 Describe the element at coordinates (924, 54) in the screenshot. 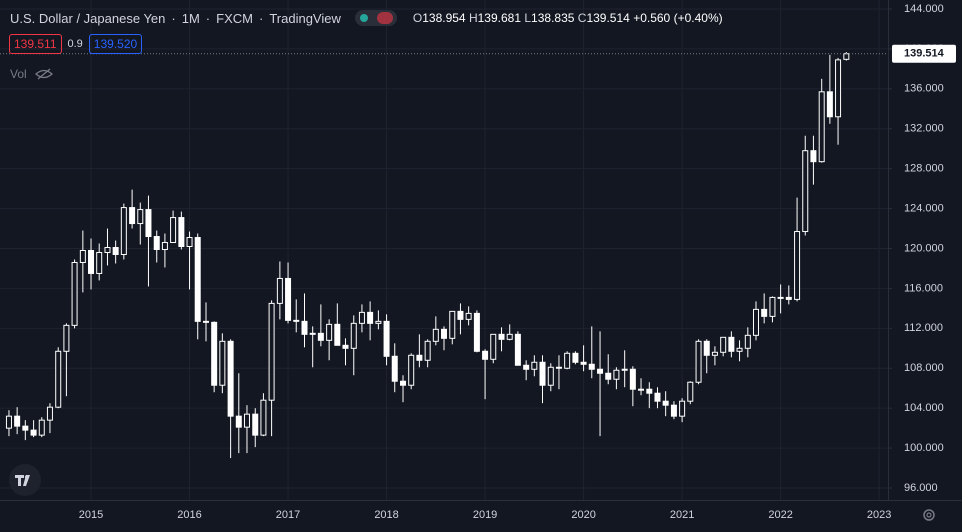

I see `last-price-label: 139.514` at that location.